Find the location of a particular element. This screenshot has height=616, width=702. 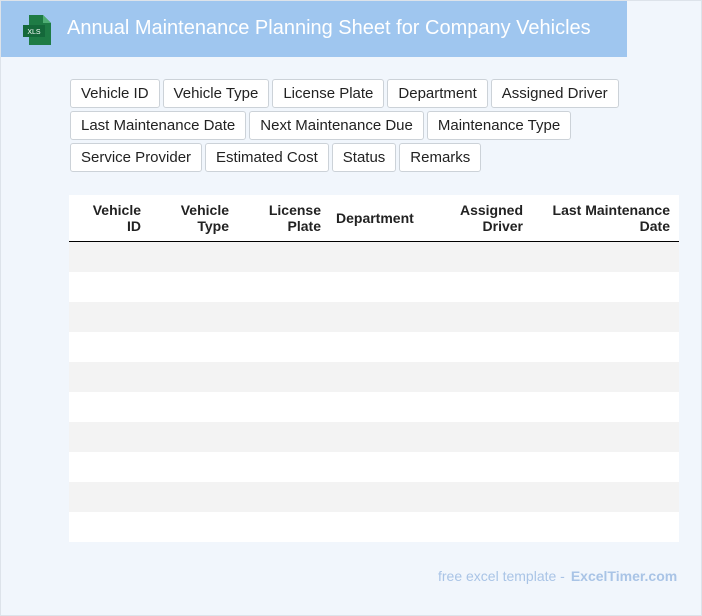

column-header-line: Driver is located at coordinates (502, 226).